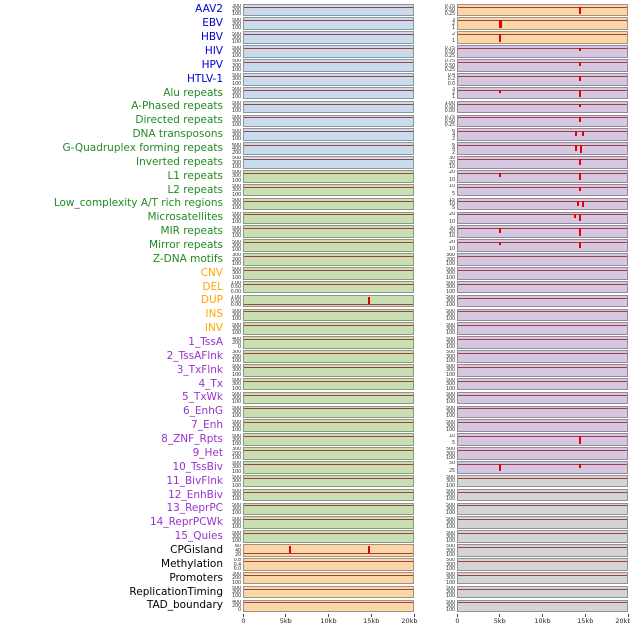 Image resolution: width=630 pixels, height=630 pixels. I want to click on row-label: 6_EnhG, so click(202, 411).